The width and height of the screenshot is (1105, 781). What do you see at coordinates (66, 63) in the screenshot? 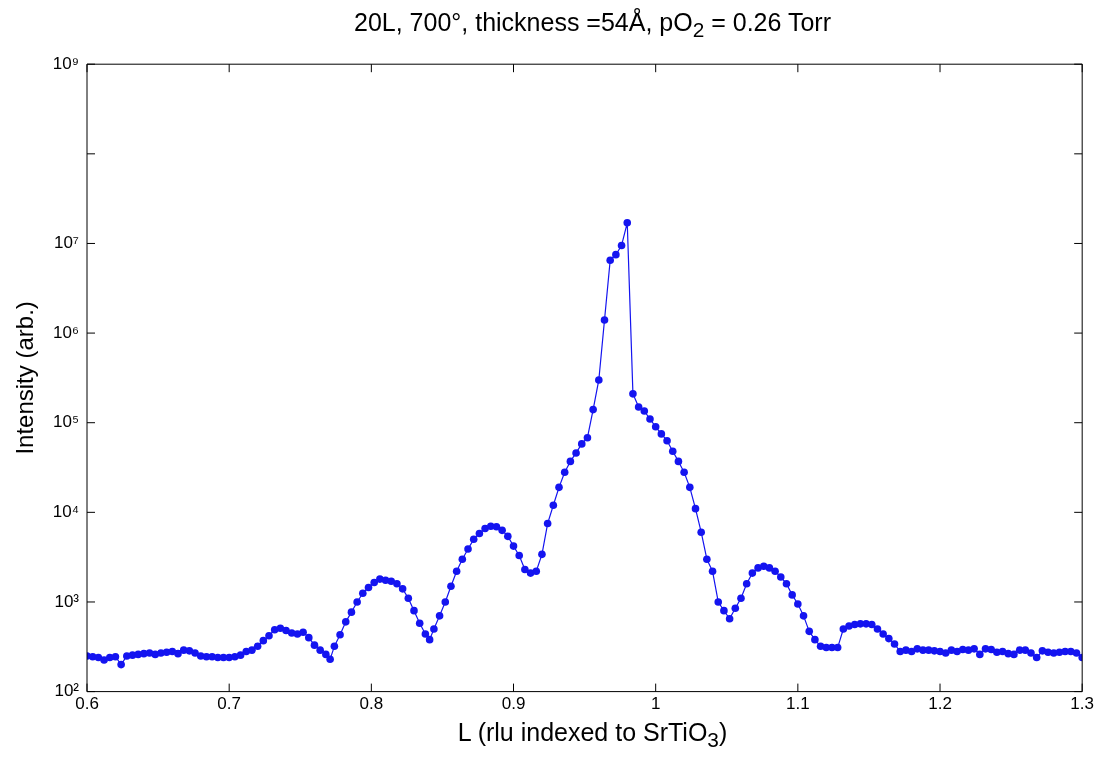
I see `y-tick-label: 10⁹` at bounding box center [66, 63].